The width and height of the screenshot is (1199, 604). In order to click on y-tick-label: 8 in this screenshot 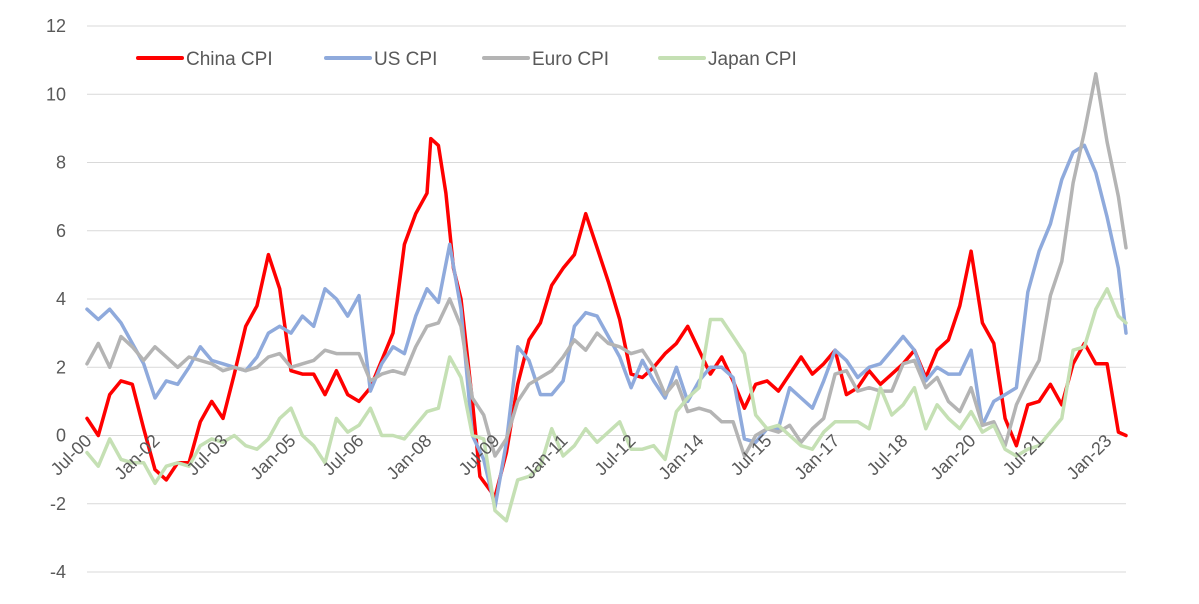, I will do `click(61, 163)`.